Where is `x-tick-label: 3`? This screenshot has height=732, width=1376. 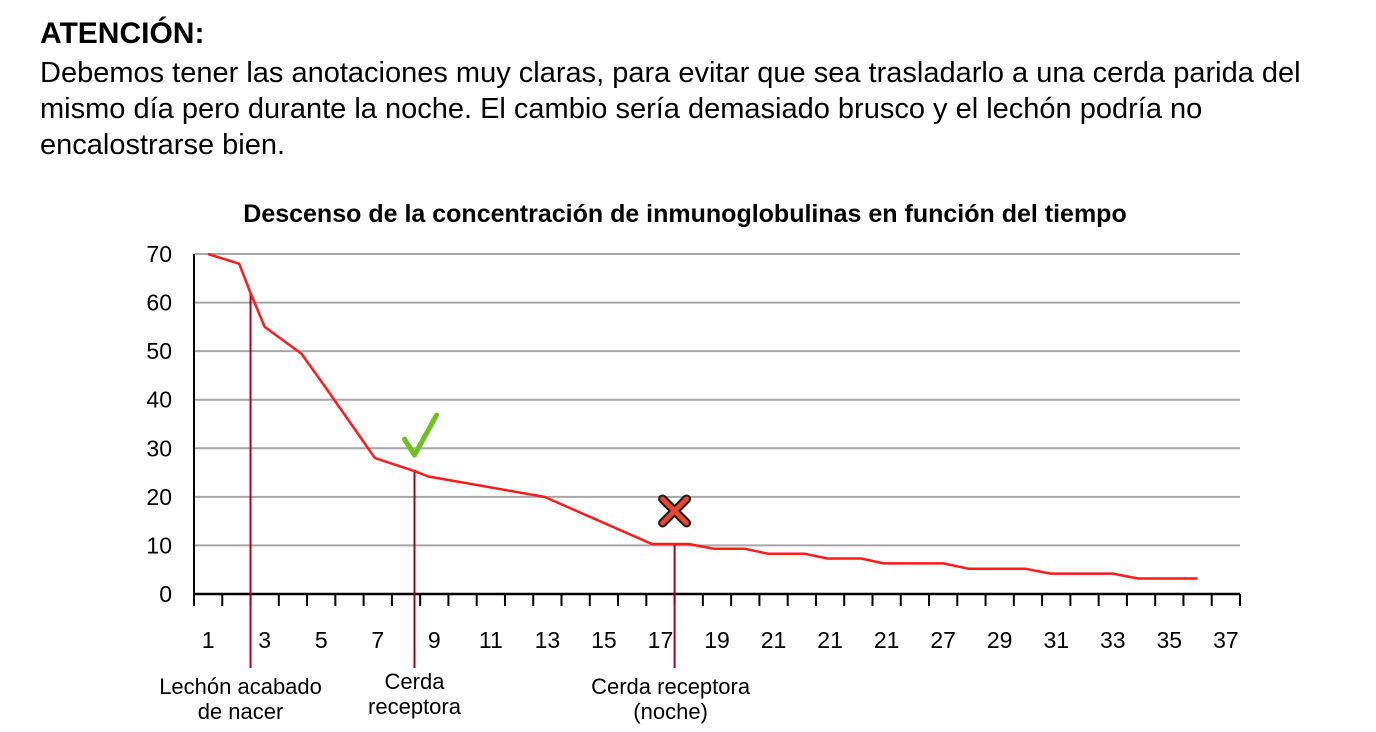
x-tick-label: 3 is located at coordinates (264, 640).